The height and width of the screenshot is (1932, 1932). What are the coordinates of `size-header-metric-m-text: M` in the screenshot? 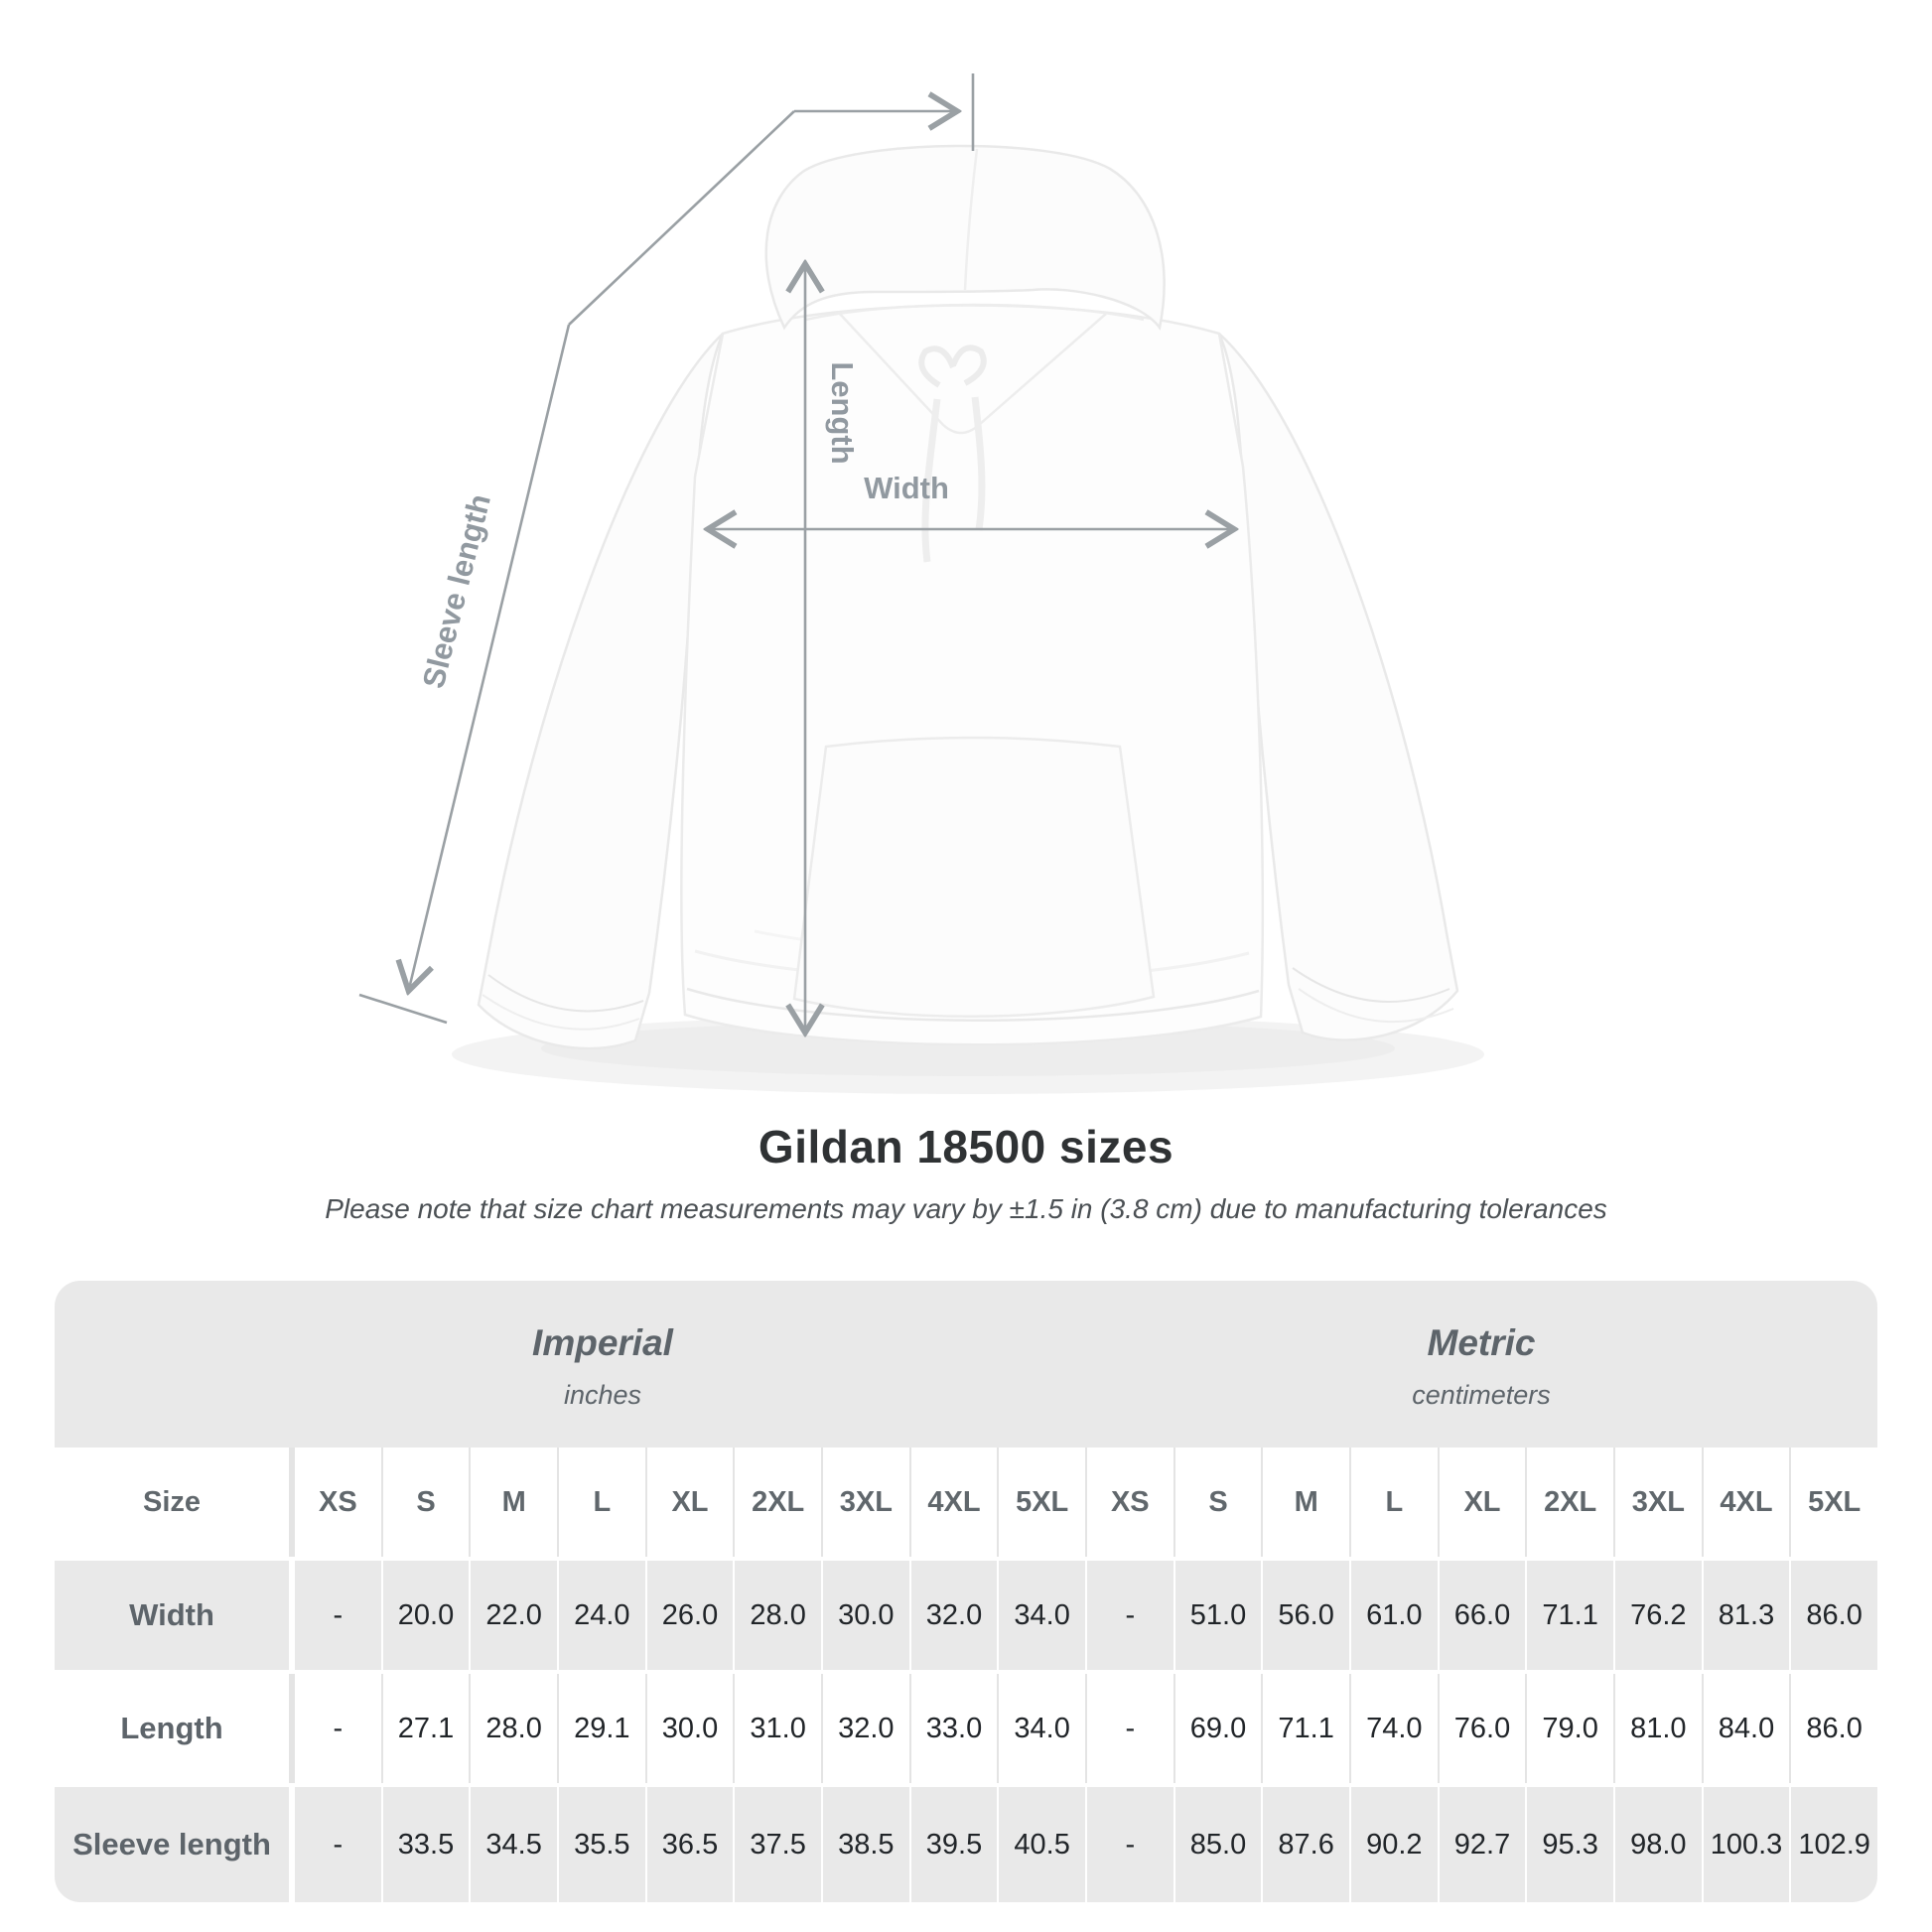 It's located at (1306, 1502).